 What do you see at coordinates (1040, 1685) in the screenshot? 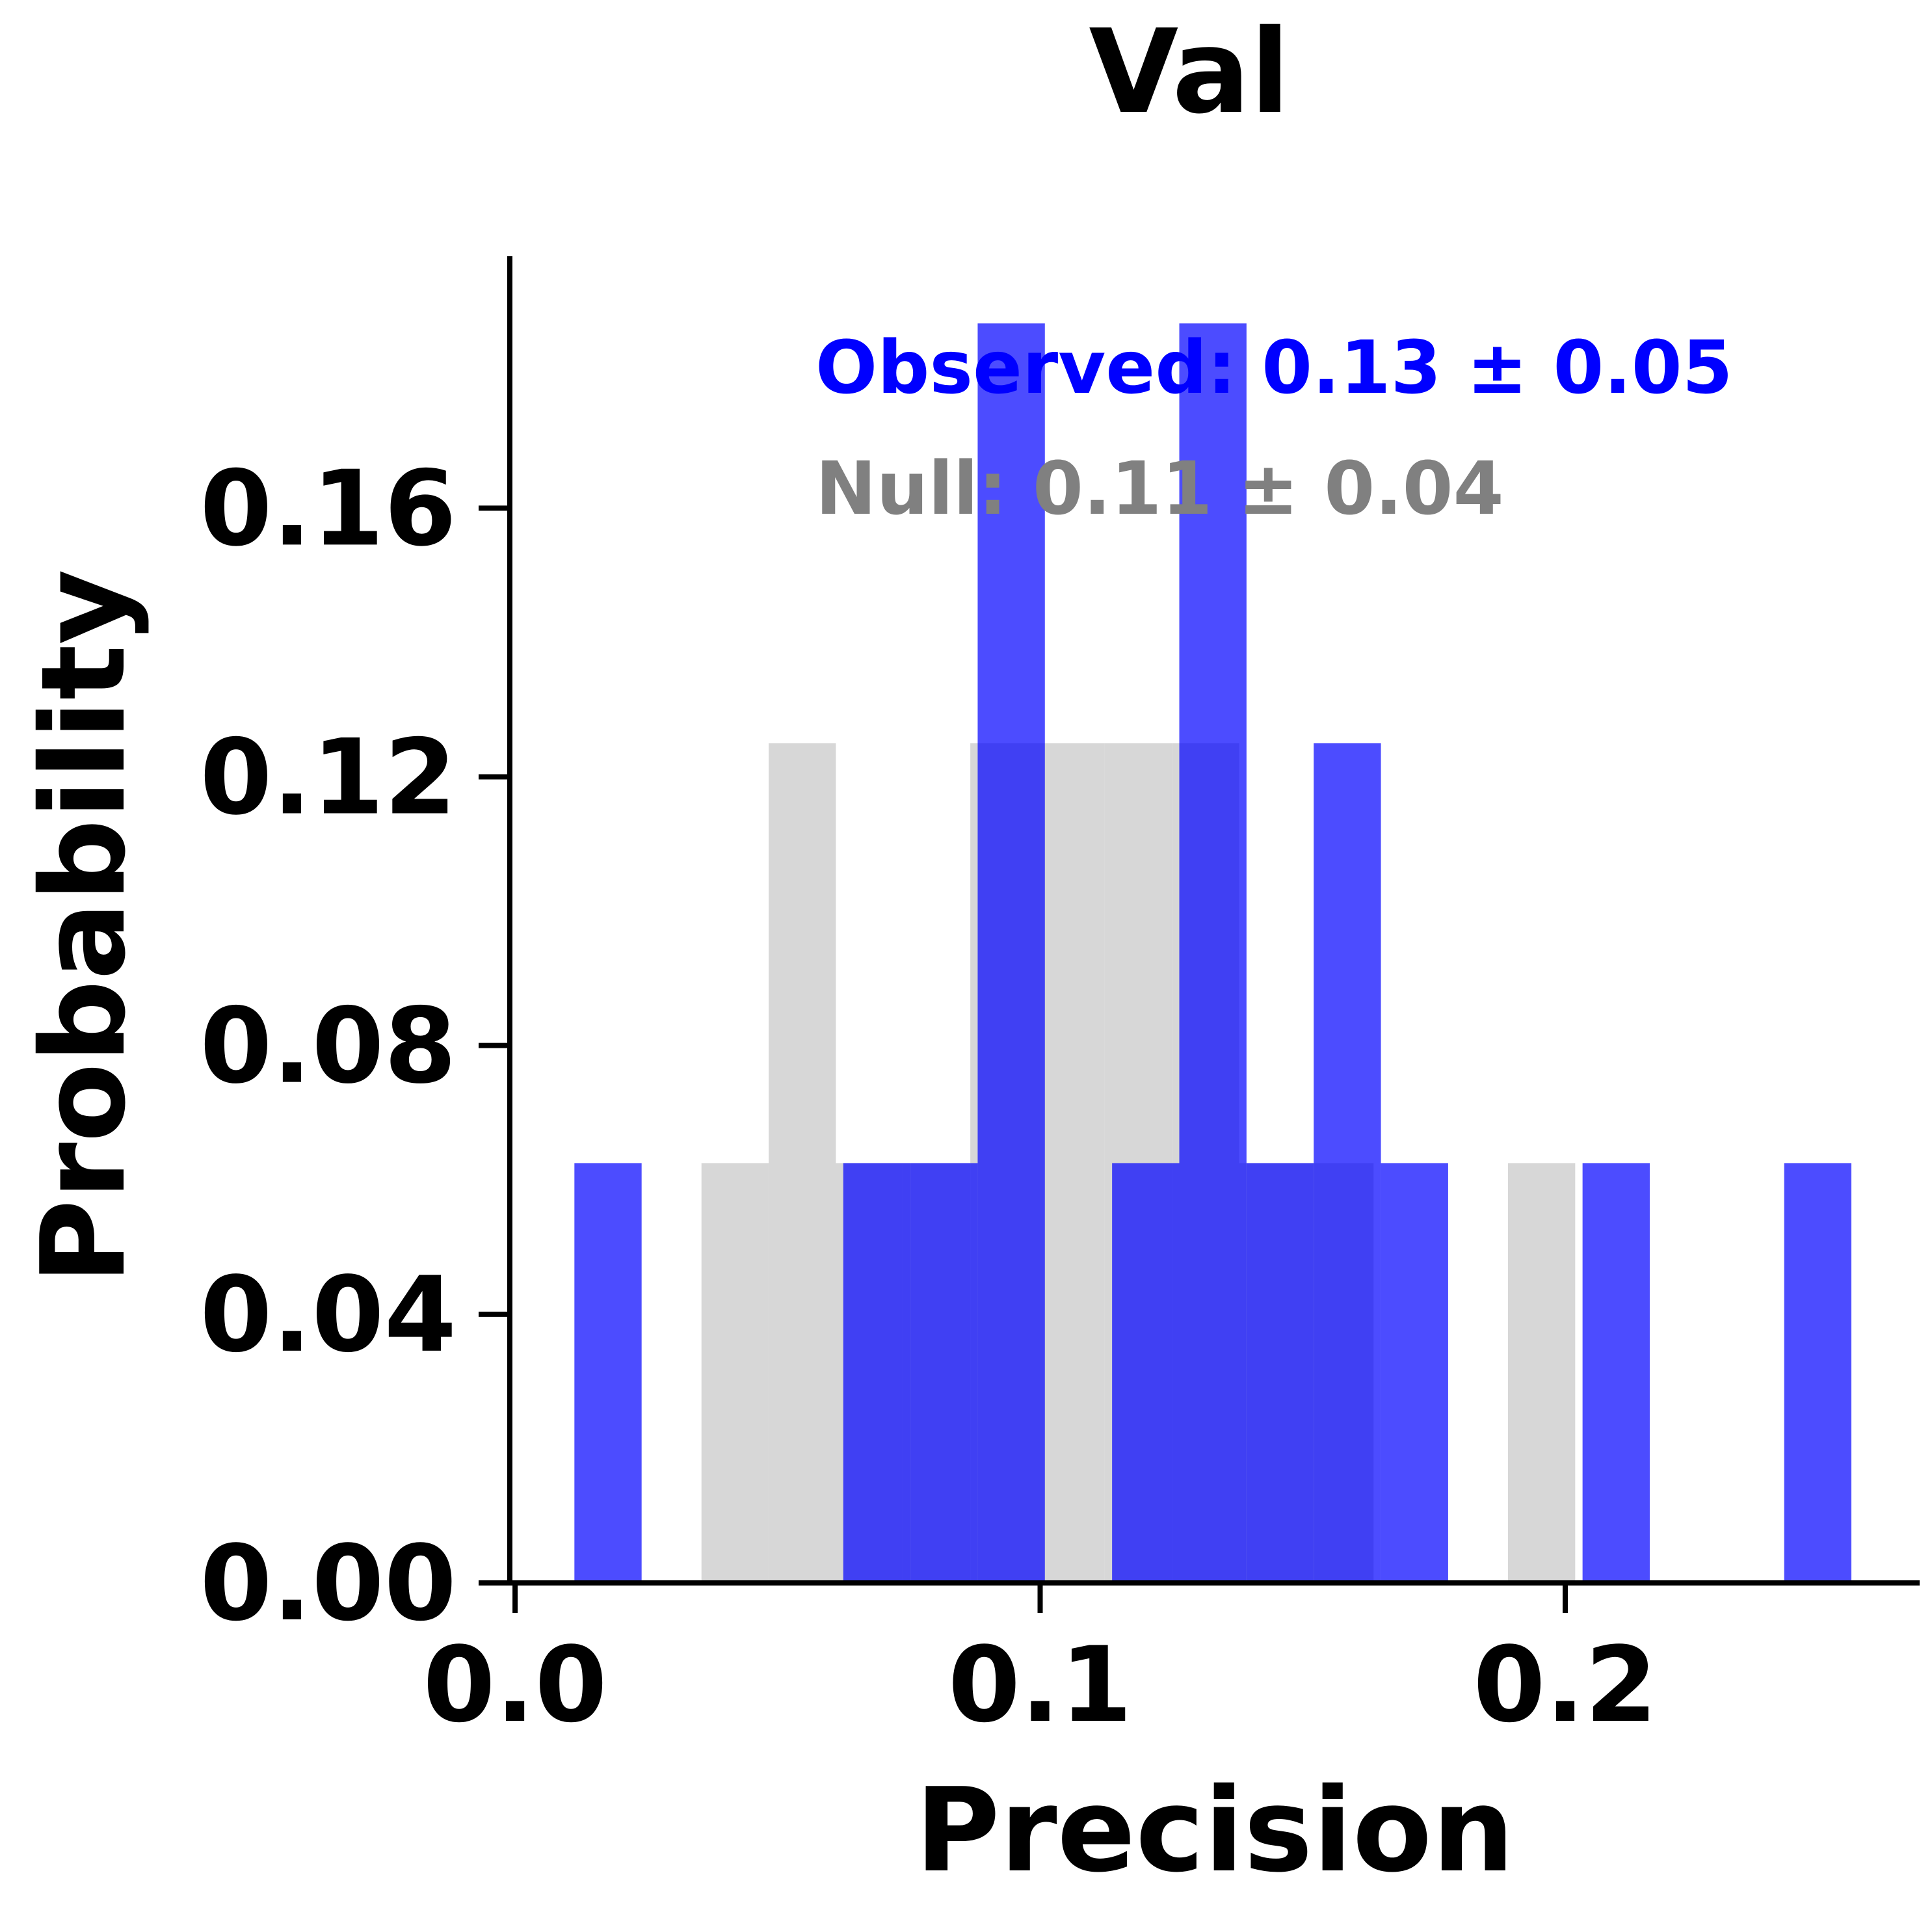
I see `x-tick-label: 0.1` at bounding box center [1040, 1685].